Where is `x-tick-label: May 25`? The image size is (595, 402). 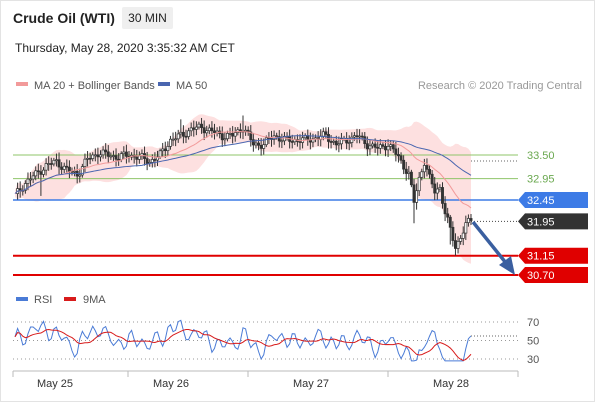 x-tick-label: May 25 is located at coordinates (55, 384).